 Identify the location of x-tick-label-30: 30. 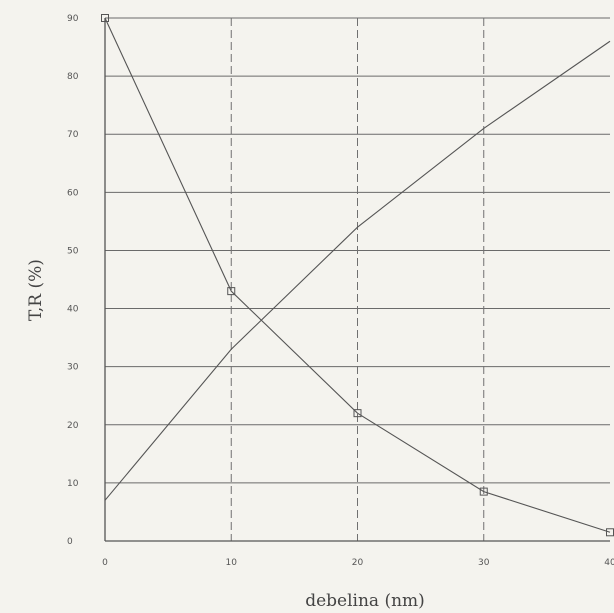
(484, 563).